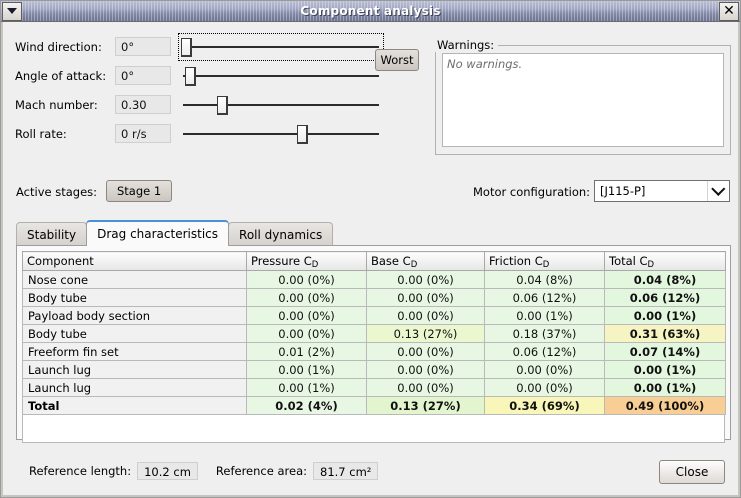 The image size is (741, 498). What do you see at coordinates (143, 133) in the screenshot?
I see `roll-rate-value: 0 r/s` at bounding box center [143, 133].